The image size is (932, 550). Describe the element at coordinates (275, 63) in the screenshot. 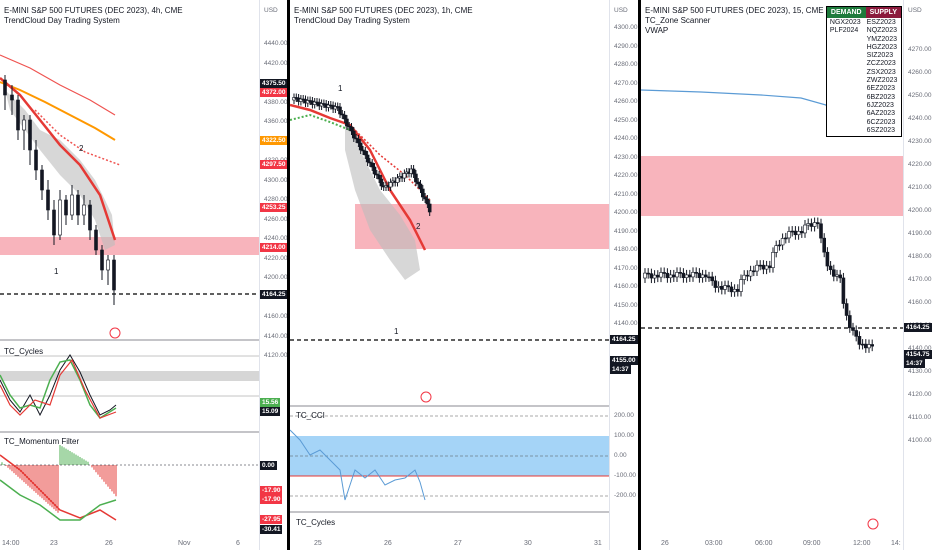

I see `price-tick: 4420.00` at that location.